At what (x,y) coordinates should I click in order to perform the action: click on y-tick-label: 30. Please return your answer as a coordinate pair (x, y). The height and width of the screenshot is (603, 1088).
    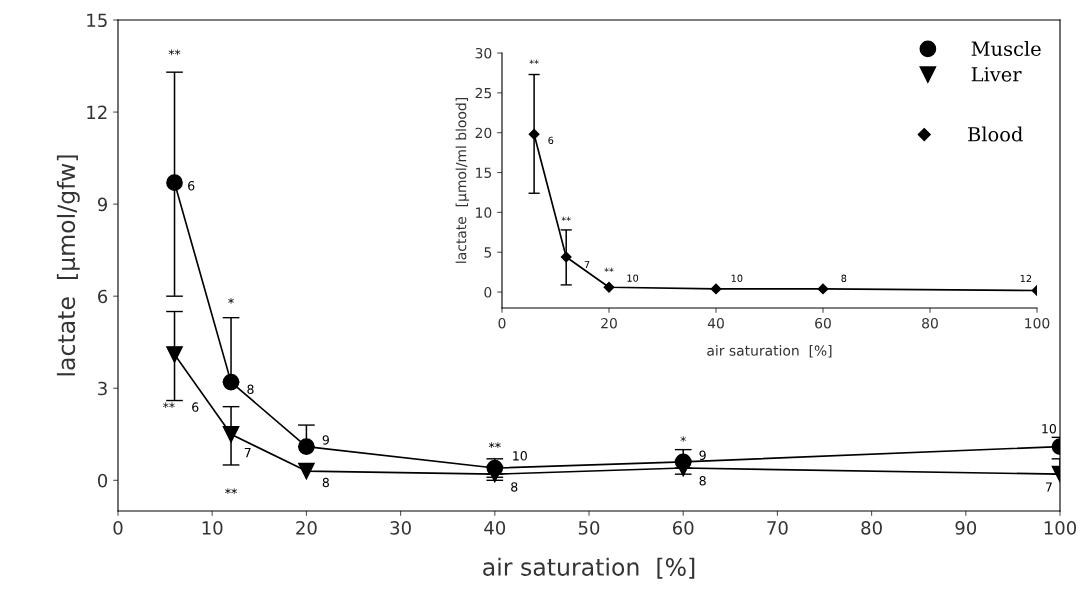
    Looking at the image, I should click on (483, 53).